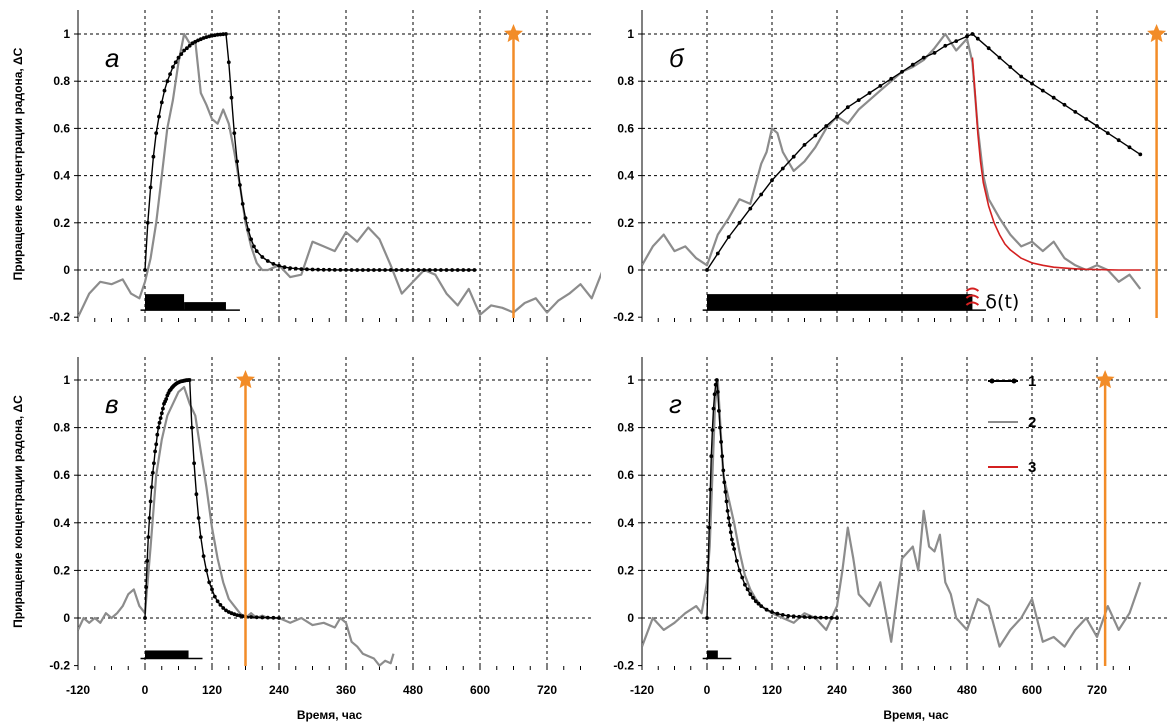  What do you see at coordinates (1105, 379) in the screenshot?
I see `event-star-icon` at bounding box center [1105, 379].